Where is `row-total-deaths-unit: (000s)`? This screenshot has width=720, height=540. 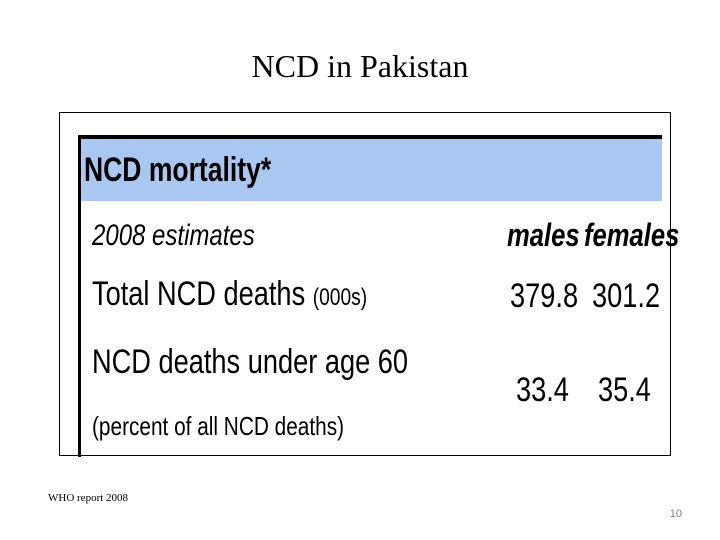
row-total-deaths-unit: (000s) is located at coordinates (340, 297).